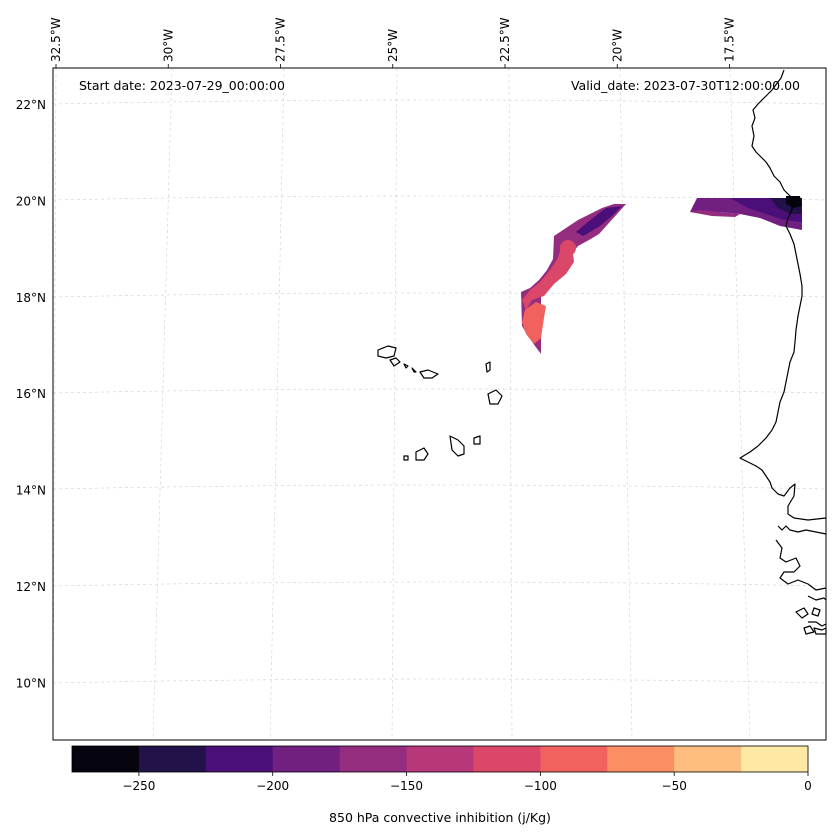  I want to click on colorbar-tick-label: −100, so click(540, 786).